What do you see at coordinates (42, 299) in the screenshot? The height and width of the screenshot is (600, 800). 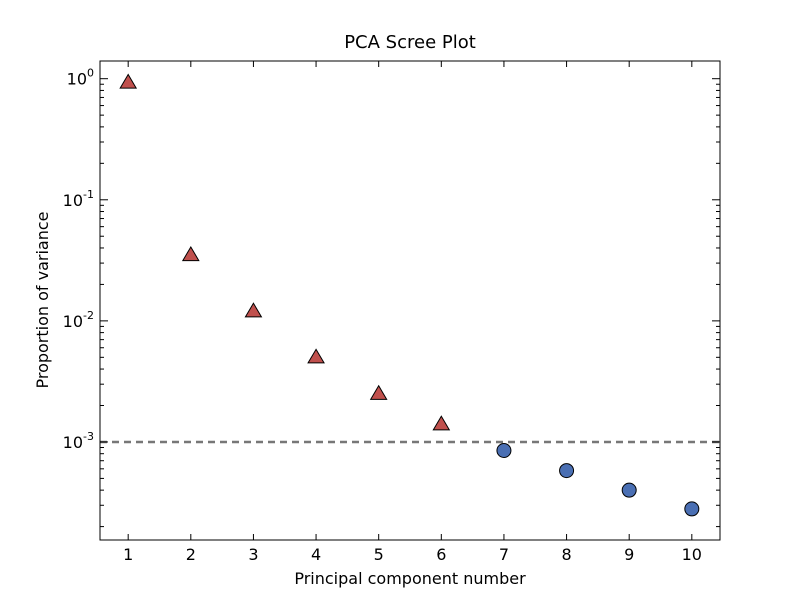 I see `y-axis-label: Proportion of variance` at bounding box center [42, 299].